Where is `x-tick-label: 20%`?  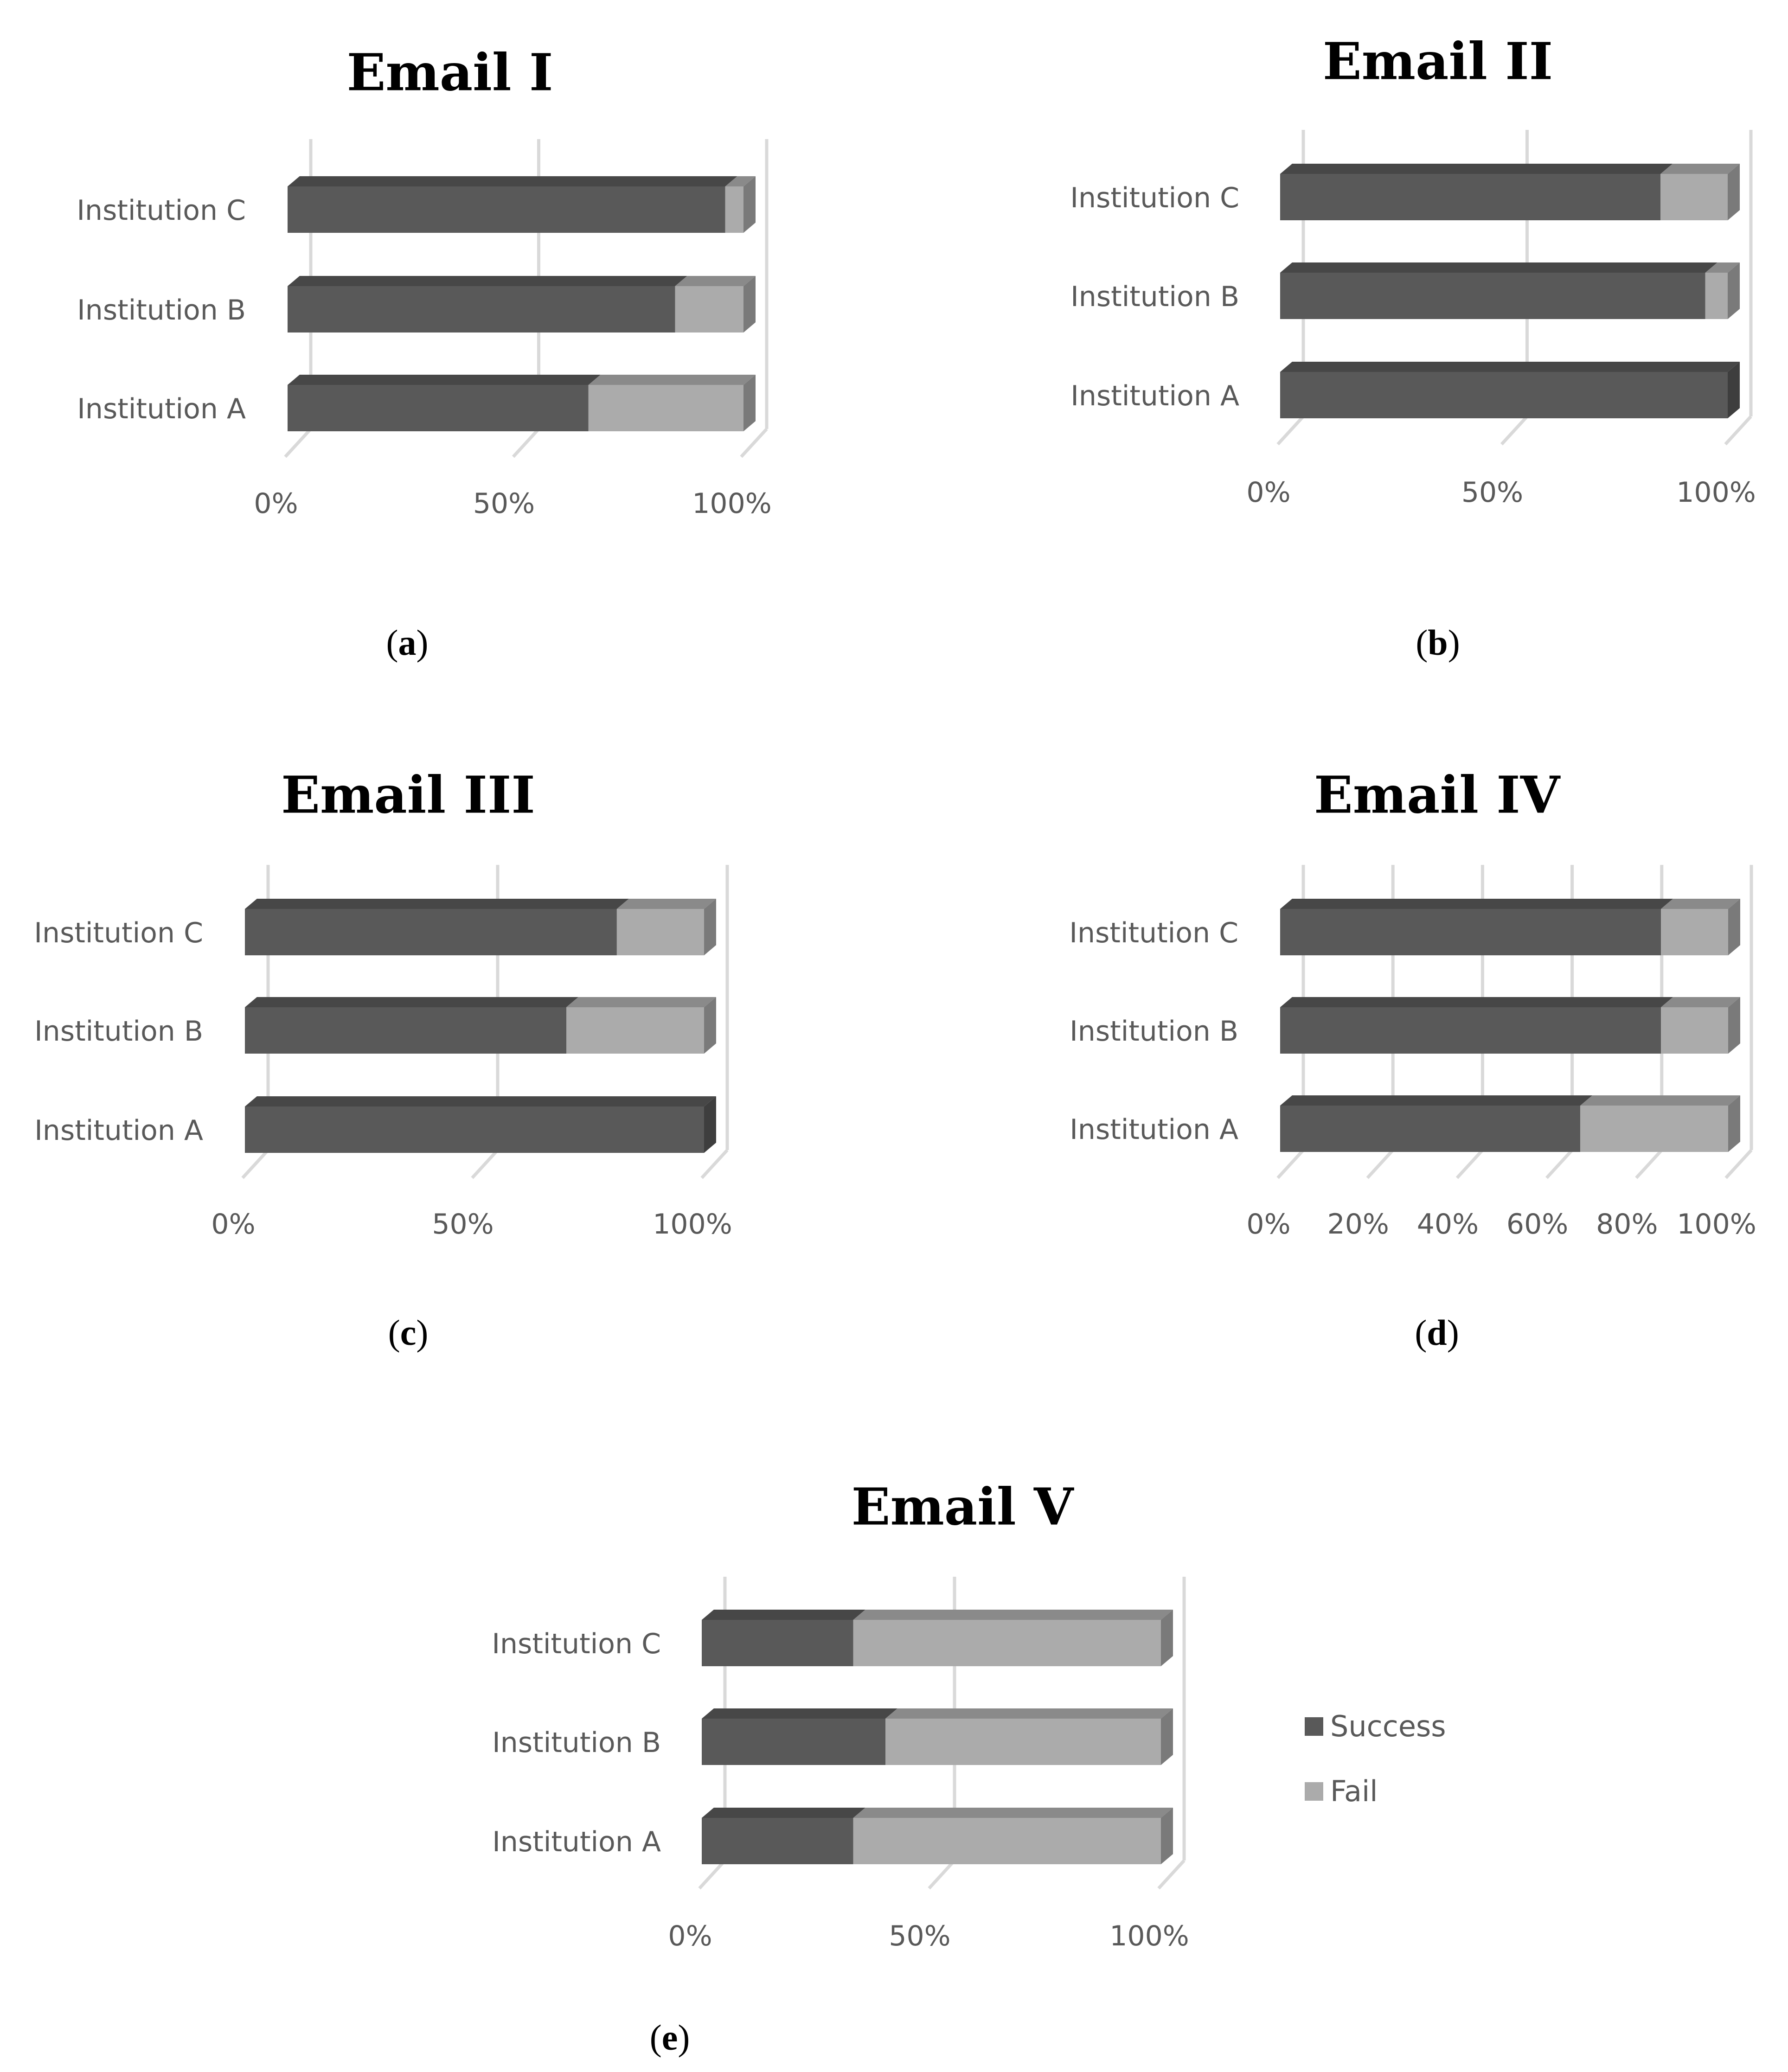
x-tick-label: 20% is located at coordinates (1358, 1224).